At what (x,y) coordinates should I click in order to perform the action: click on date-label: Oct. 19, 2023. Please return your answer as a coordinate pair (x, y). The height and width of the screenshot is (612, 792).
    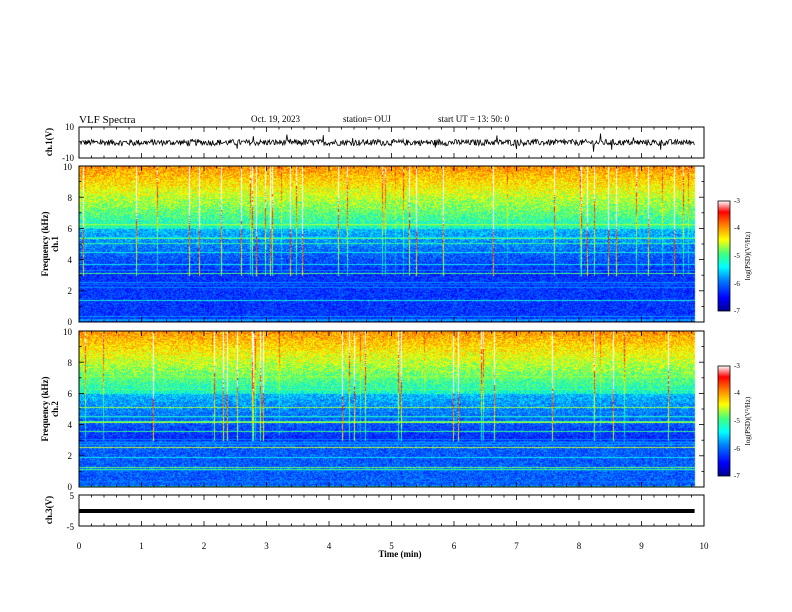
    Looking at the image, I should click on (275, 119).